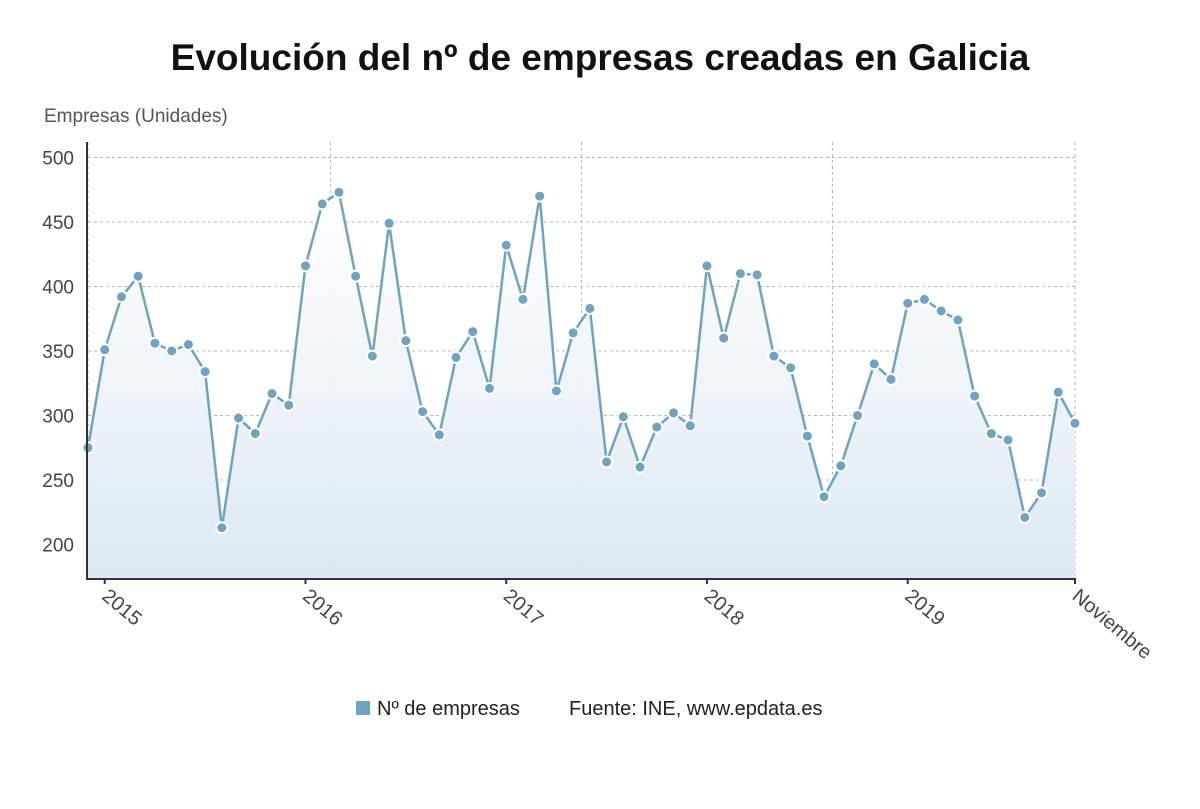 This screenshot has width=1200, height=809. I want to click on x-tick-label: 2019, so click(924, 607).